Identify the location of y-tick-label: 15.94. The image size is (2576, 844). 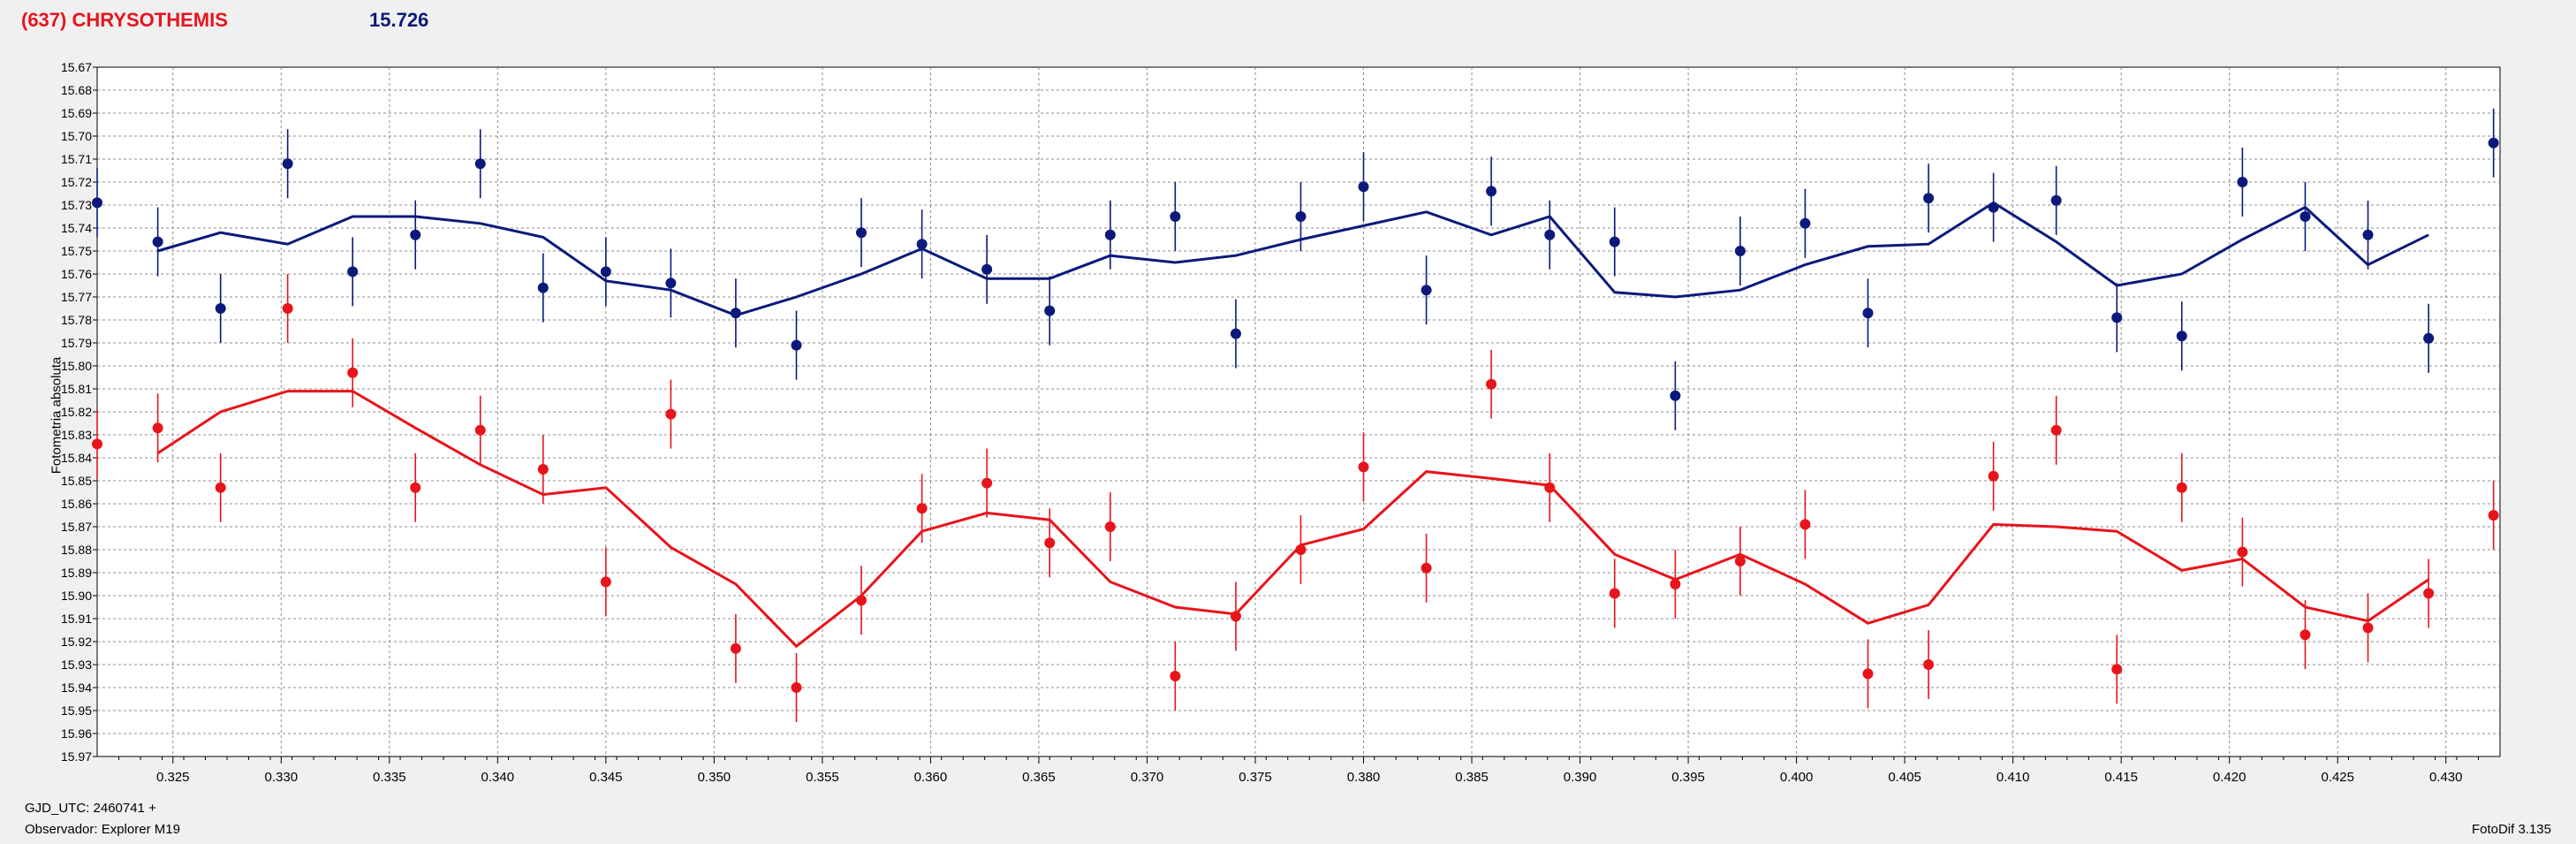
(77, 688).